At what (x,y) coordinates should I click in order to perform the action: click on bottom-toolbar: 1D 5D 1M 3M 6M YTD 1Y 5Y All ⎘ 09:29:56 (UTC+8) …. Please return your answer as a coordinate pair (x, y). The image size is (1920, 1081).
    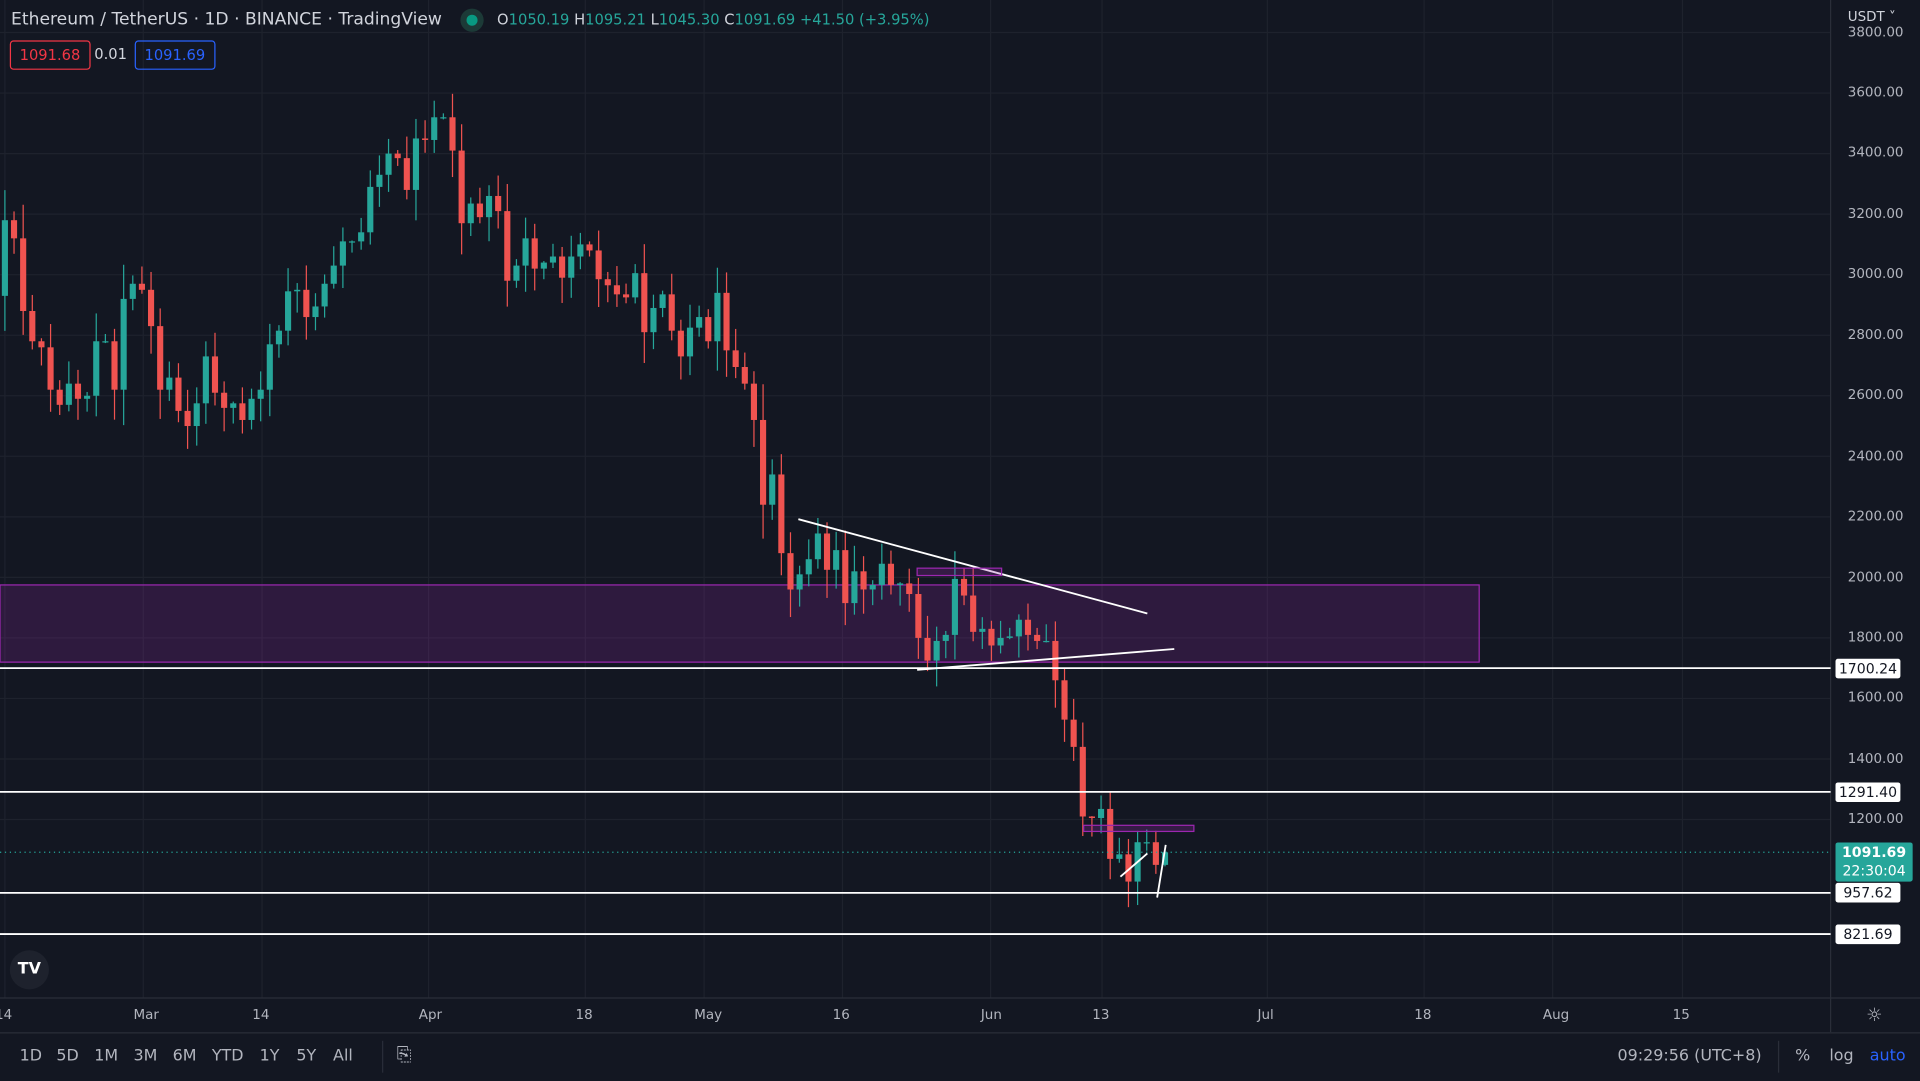
    Looking at the image, I should click on (960, 1056).